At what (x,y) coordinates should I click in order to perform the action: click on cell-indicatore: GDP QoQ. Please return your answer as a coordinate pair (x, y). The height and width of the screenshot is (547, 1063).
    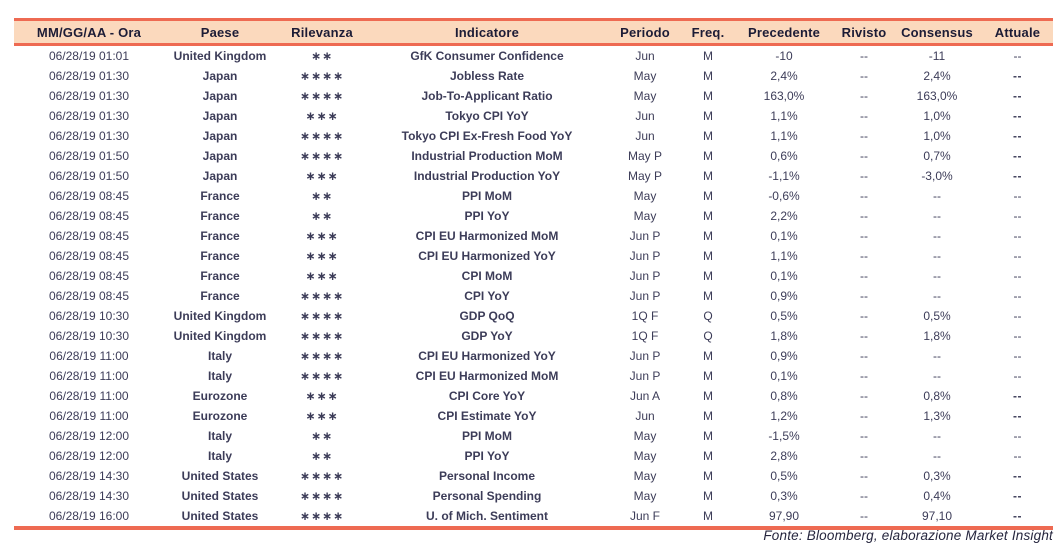
    Looking at the image, I should click on (487, 316).